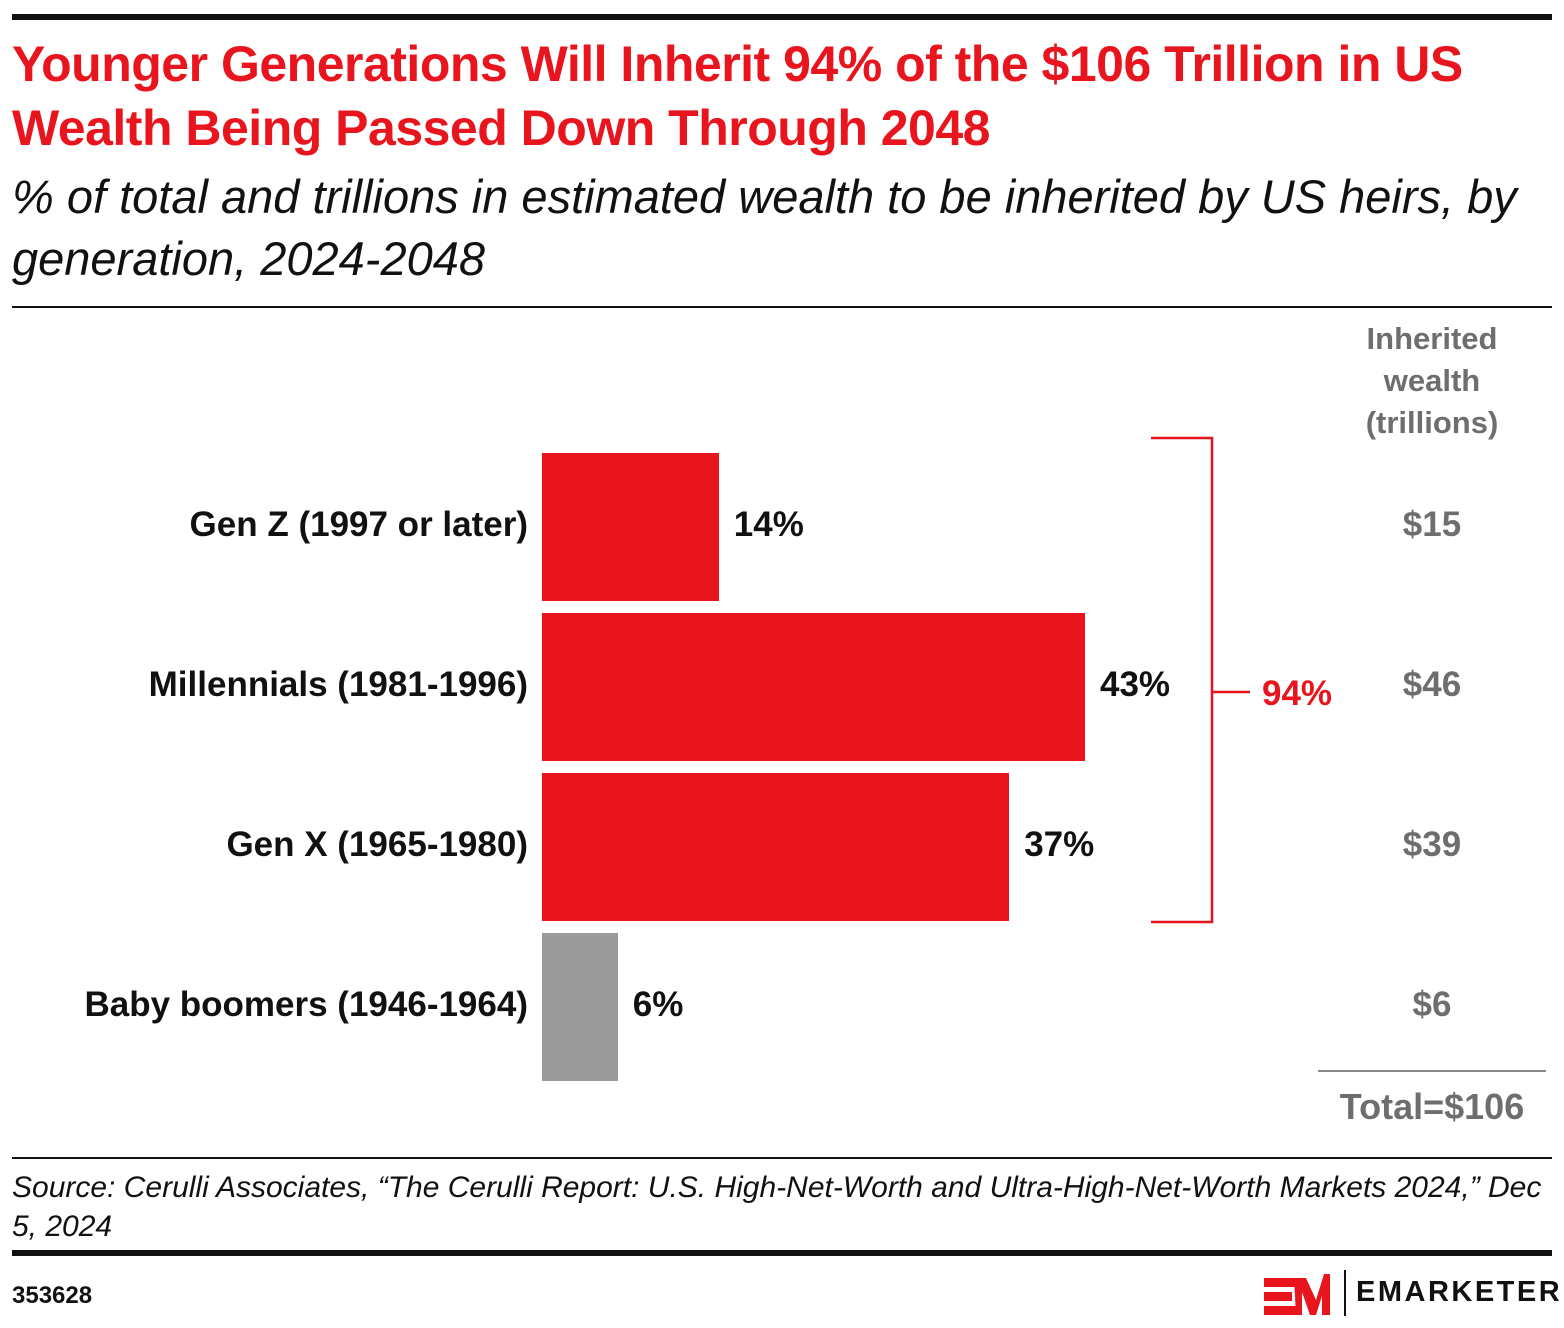  Describe the element at coordinates (377, 844) in the screenshot. I see `category-label: Gen X (1965-1980)` at that location.